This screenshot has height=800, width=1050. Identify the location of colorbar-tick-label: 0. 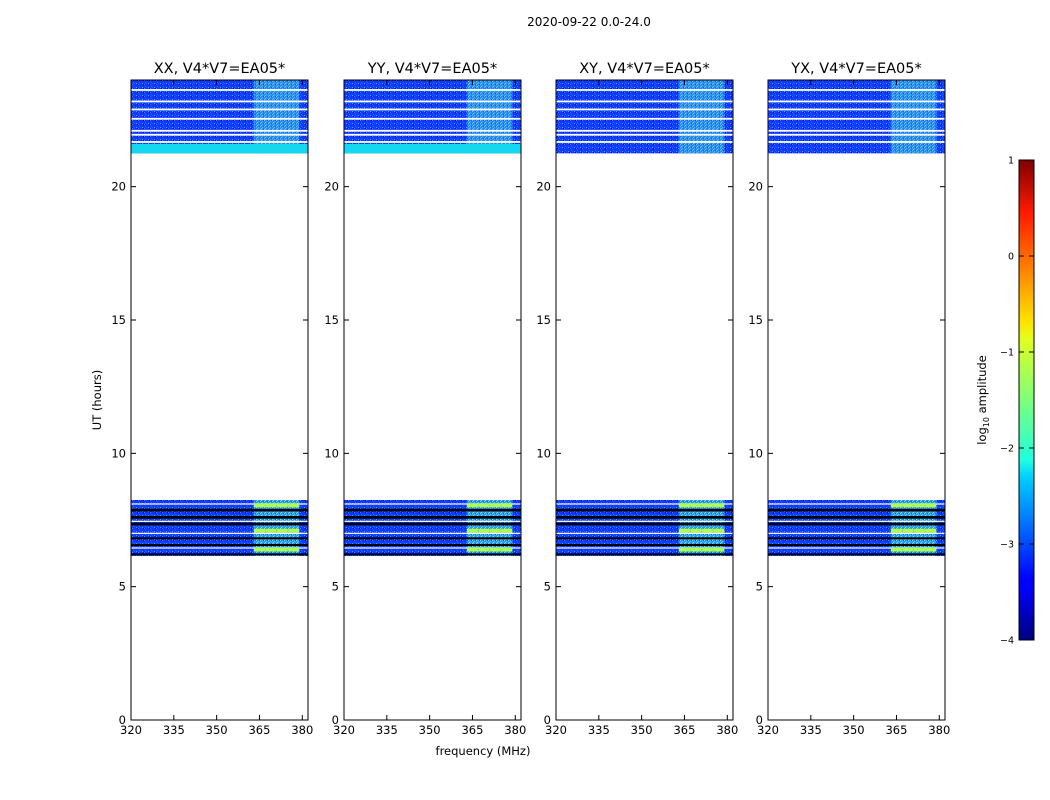
(1011, 257).